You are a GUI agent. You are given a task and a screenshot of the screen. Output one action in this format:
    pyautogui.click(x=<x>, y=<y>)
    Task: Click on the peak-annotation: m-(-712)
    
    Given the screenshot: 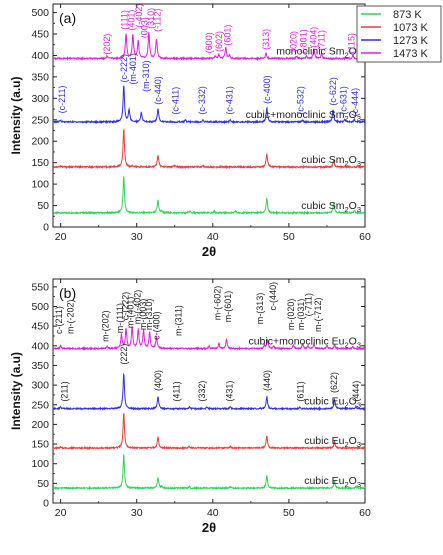 What is the action you would take?
    pyautogui.click(x=318, y=315)
    